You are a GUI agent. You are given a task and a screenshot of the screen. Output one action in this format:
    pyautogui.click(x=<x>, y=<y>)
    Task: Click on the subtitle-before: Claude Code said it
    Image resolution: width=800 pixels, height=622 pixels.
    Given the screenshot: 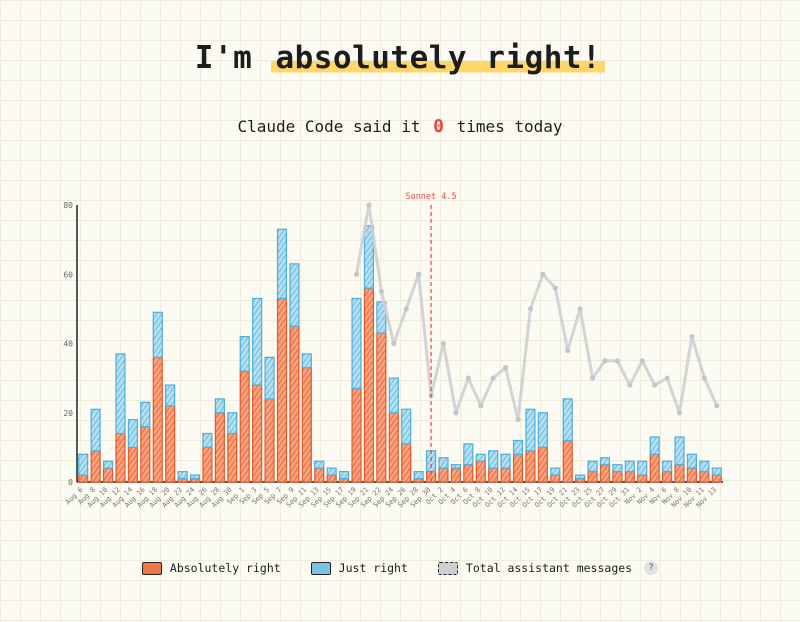 What is the action you would take?
    pyautogui.click(x=329, y=126)
    